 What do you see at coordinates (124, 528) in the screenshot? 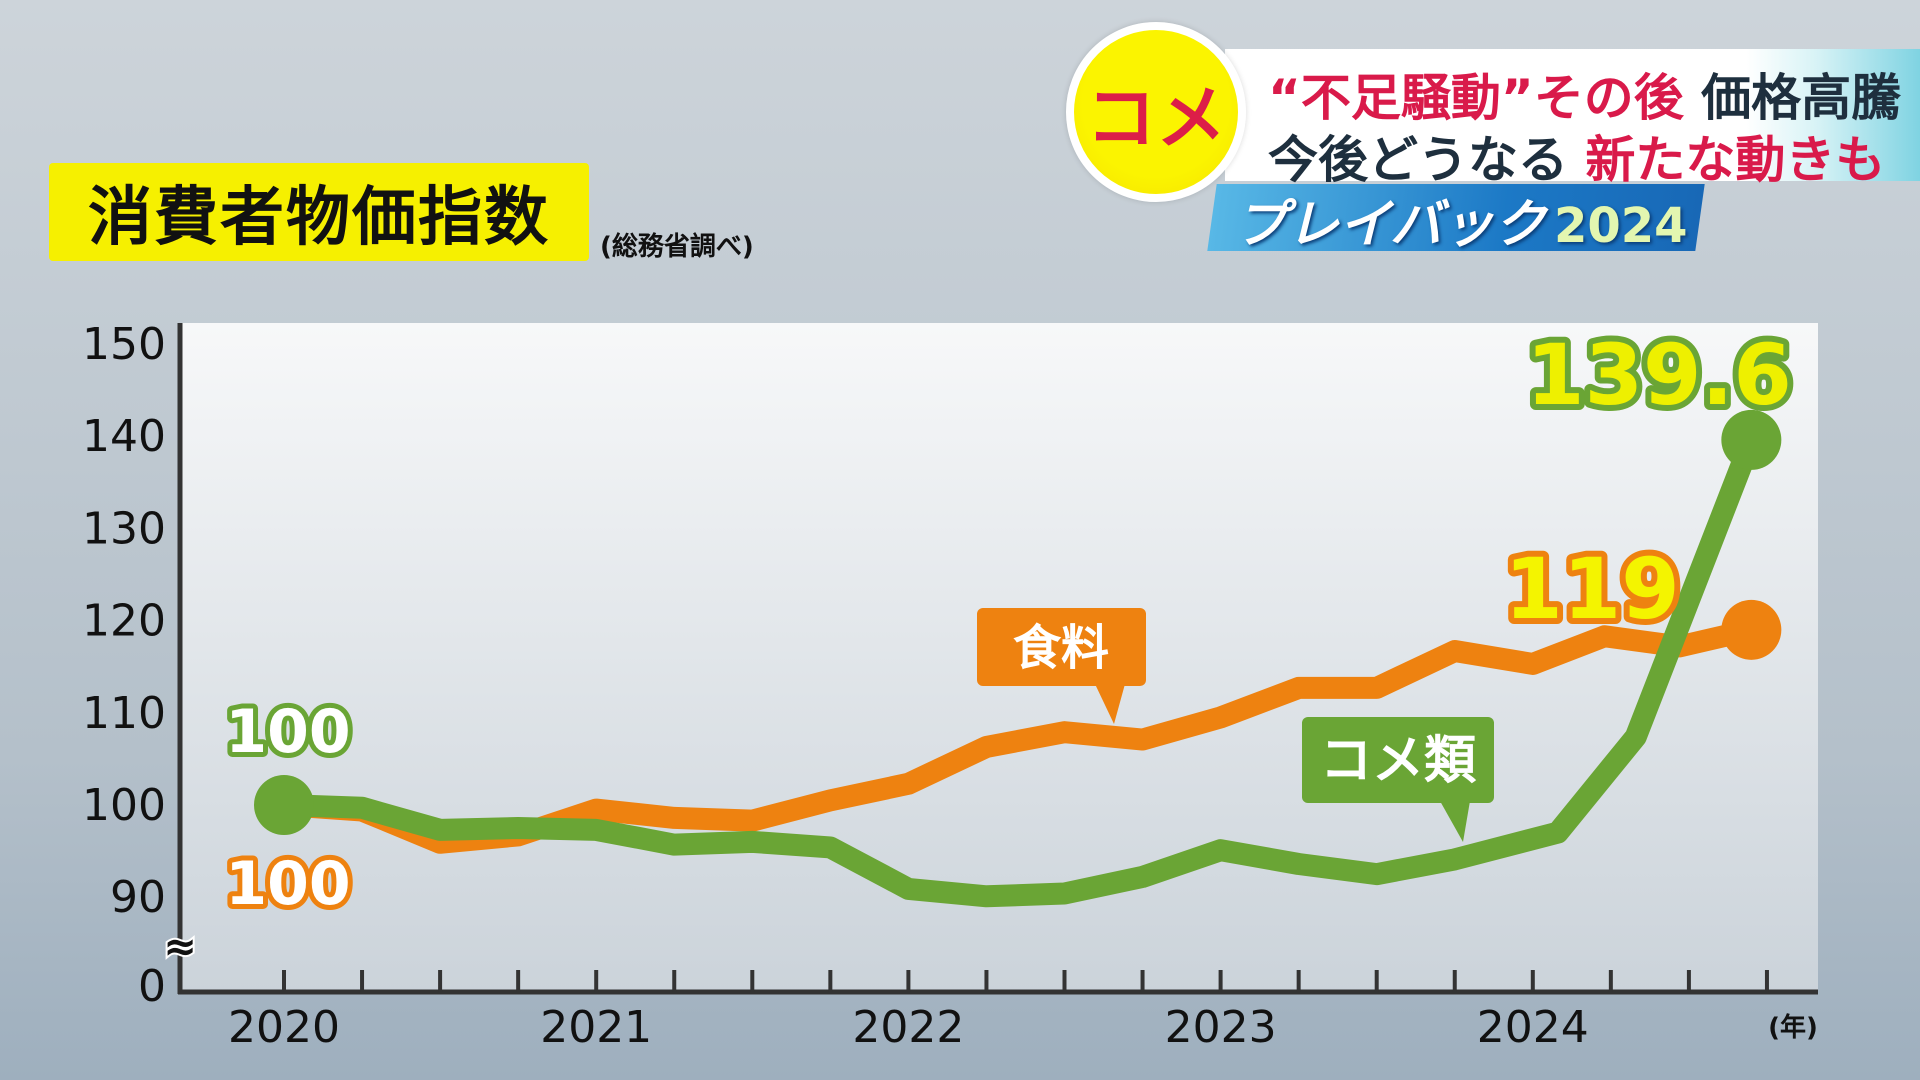
I see `y-tick-label: 130` at bounding box center [124, 528].